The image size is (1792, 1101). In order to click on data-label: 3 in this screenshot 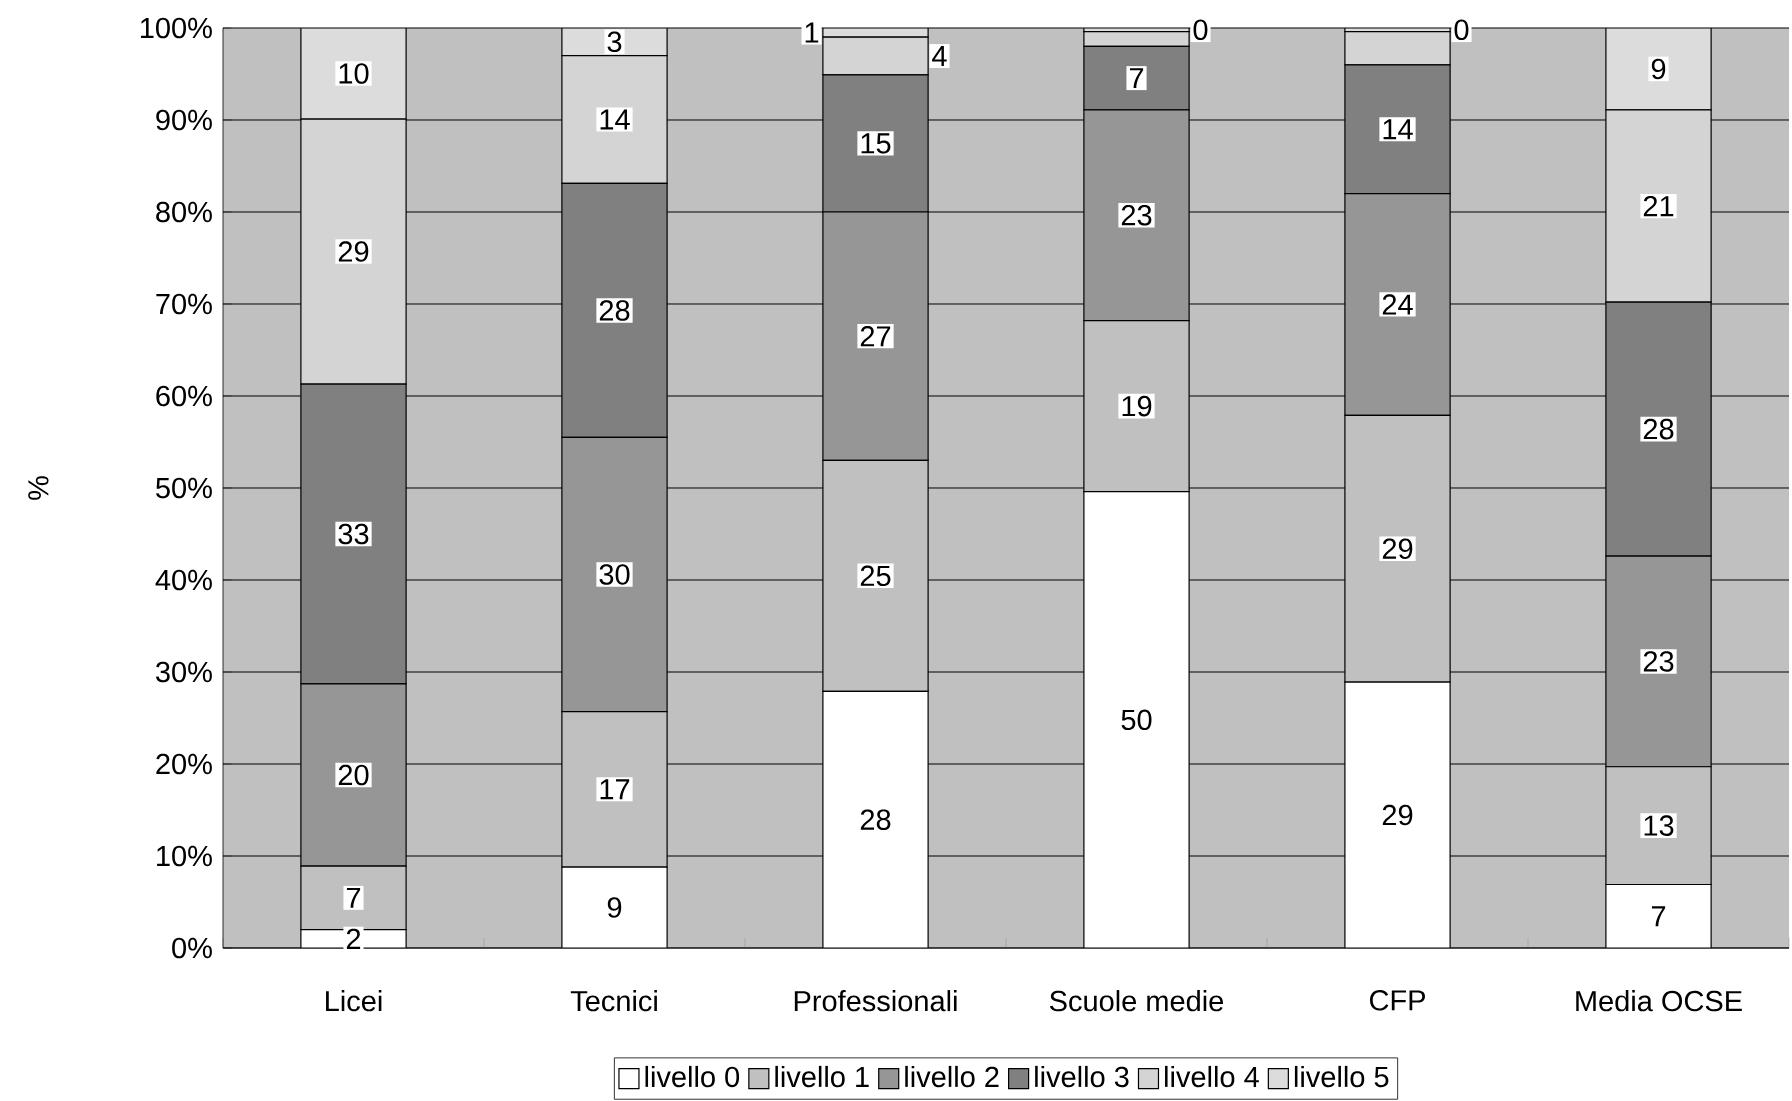, I will do `click(614, 42)`.